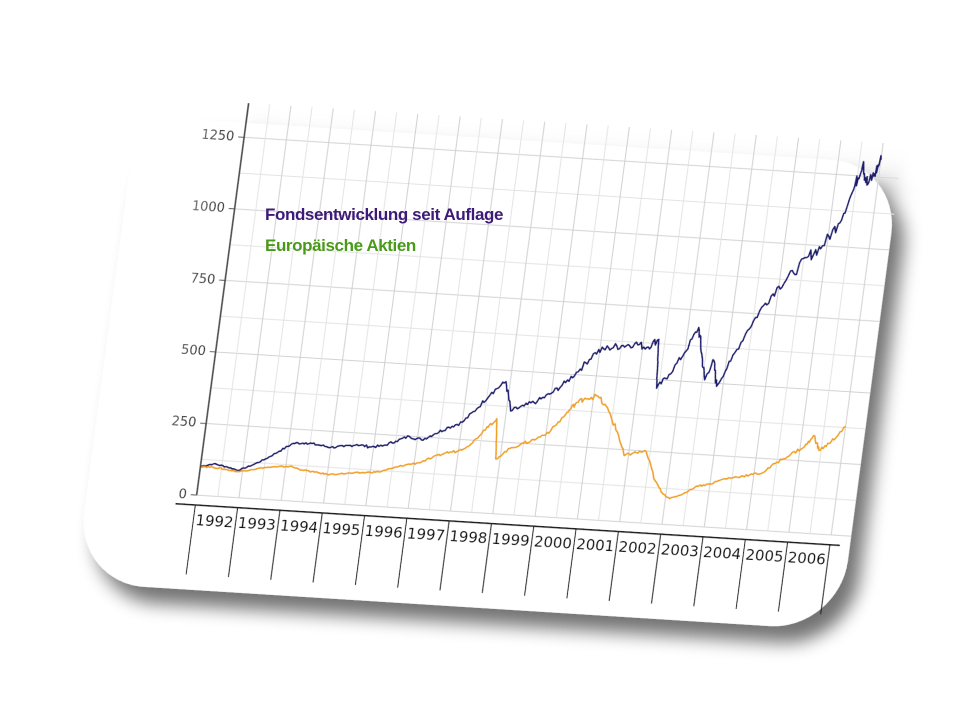 The width and height of the screenshot is (960, 720). Describe the element at coordinates (340, 245) in the screenshot. I see `legend-label-european-stocks: Europäische Aktien` at that location.